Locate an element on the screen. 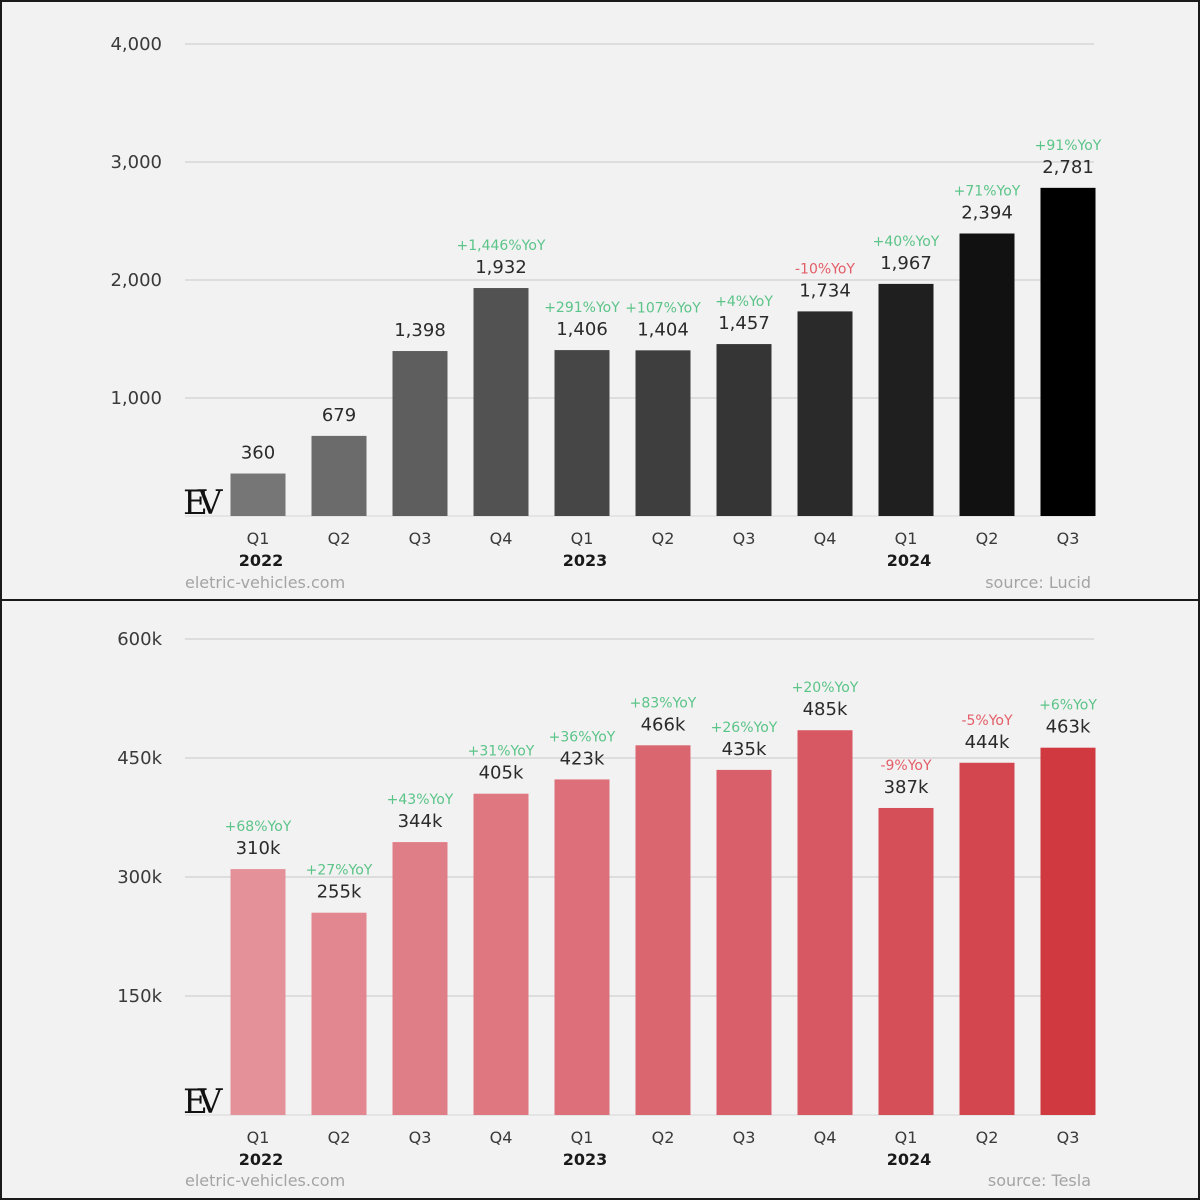 Image resolution: width=1200 pixels, height=1202 pixels. value-label: 310k is located at coordinates (258, 848).